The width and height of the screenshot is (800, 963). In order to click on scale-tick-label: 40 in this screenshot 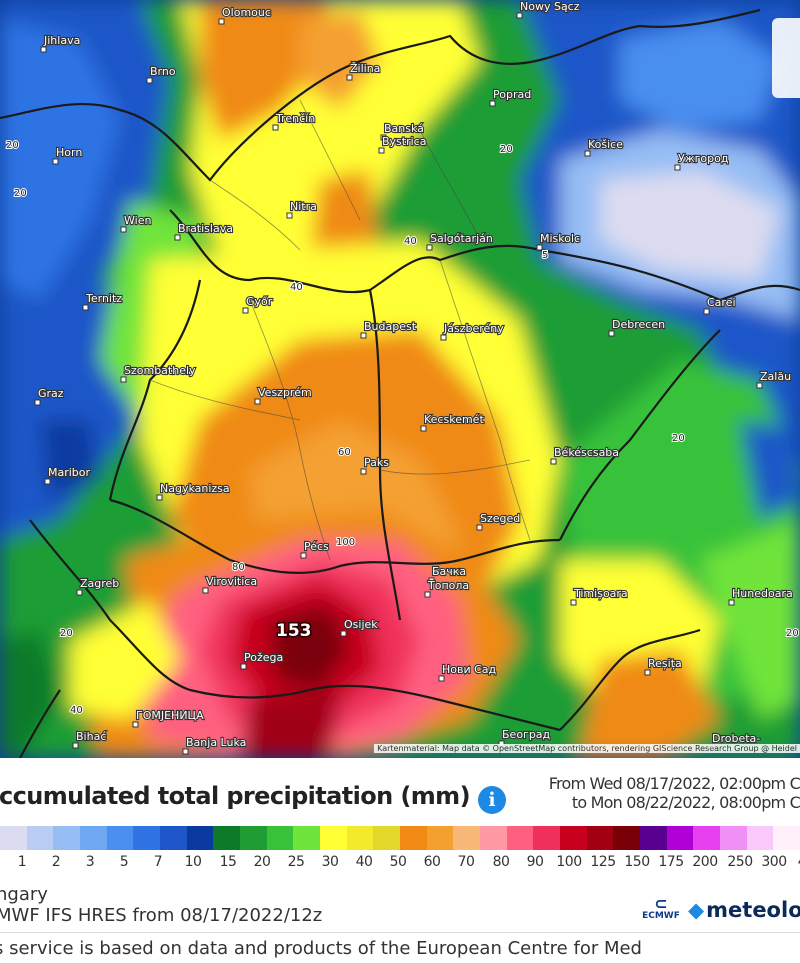, I will do `click(364, 862)`.